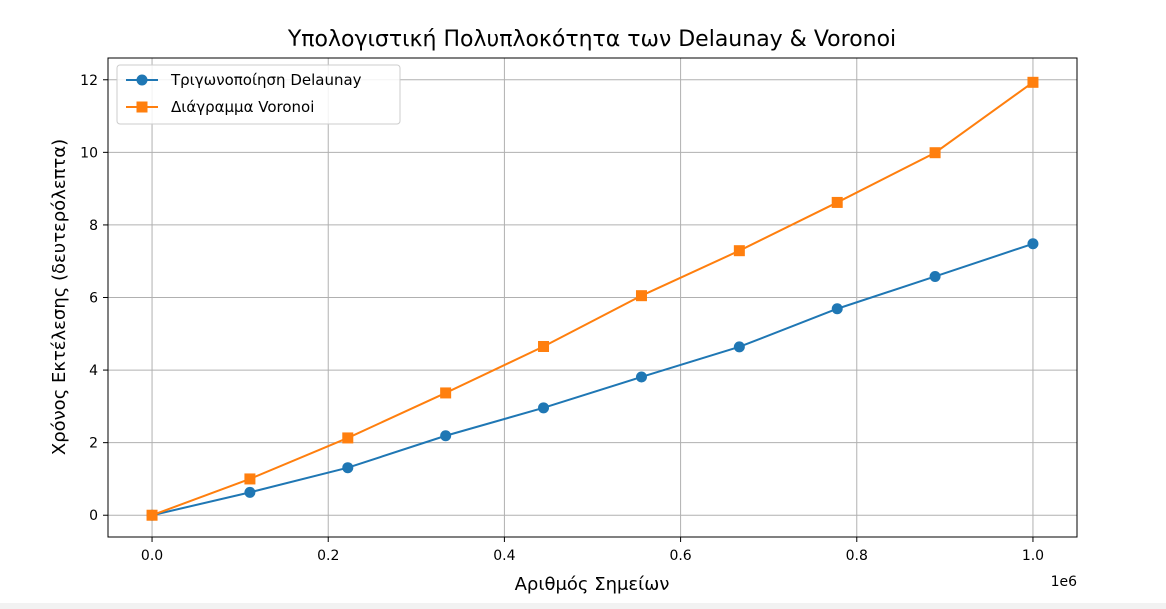 This screenshot has width=1166, height=609. Describe the element at coordinates (93, 371) in the screenshot. I see `y-tick-label: 4` at that location.